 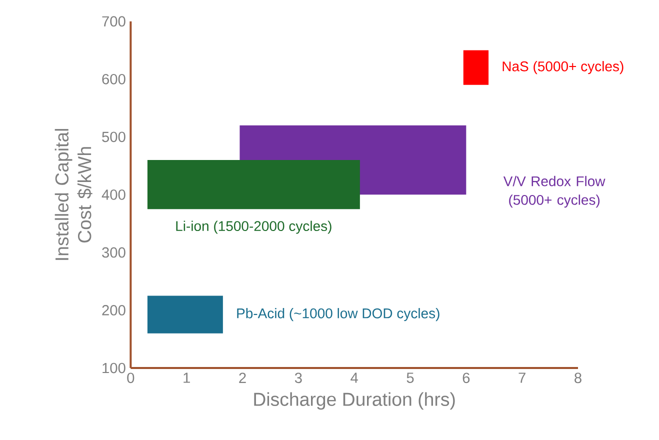 What do you see at coordinates (563, 67) in the screenshot?
I see `legend-label: NaS (5000+ cycles)` at bounding box center [563, 67].